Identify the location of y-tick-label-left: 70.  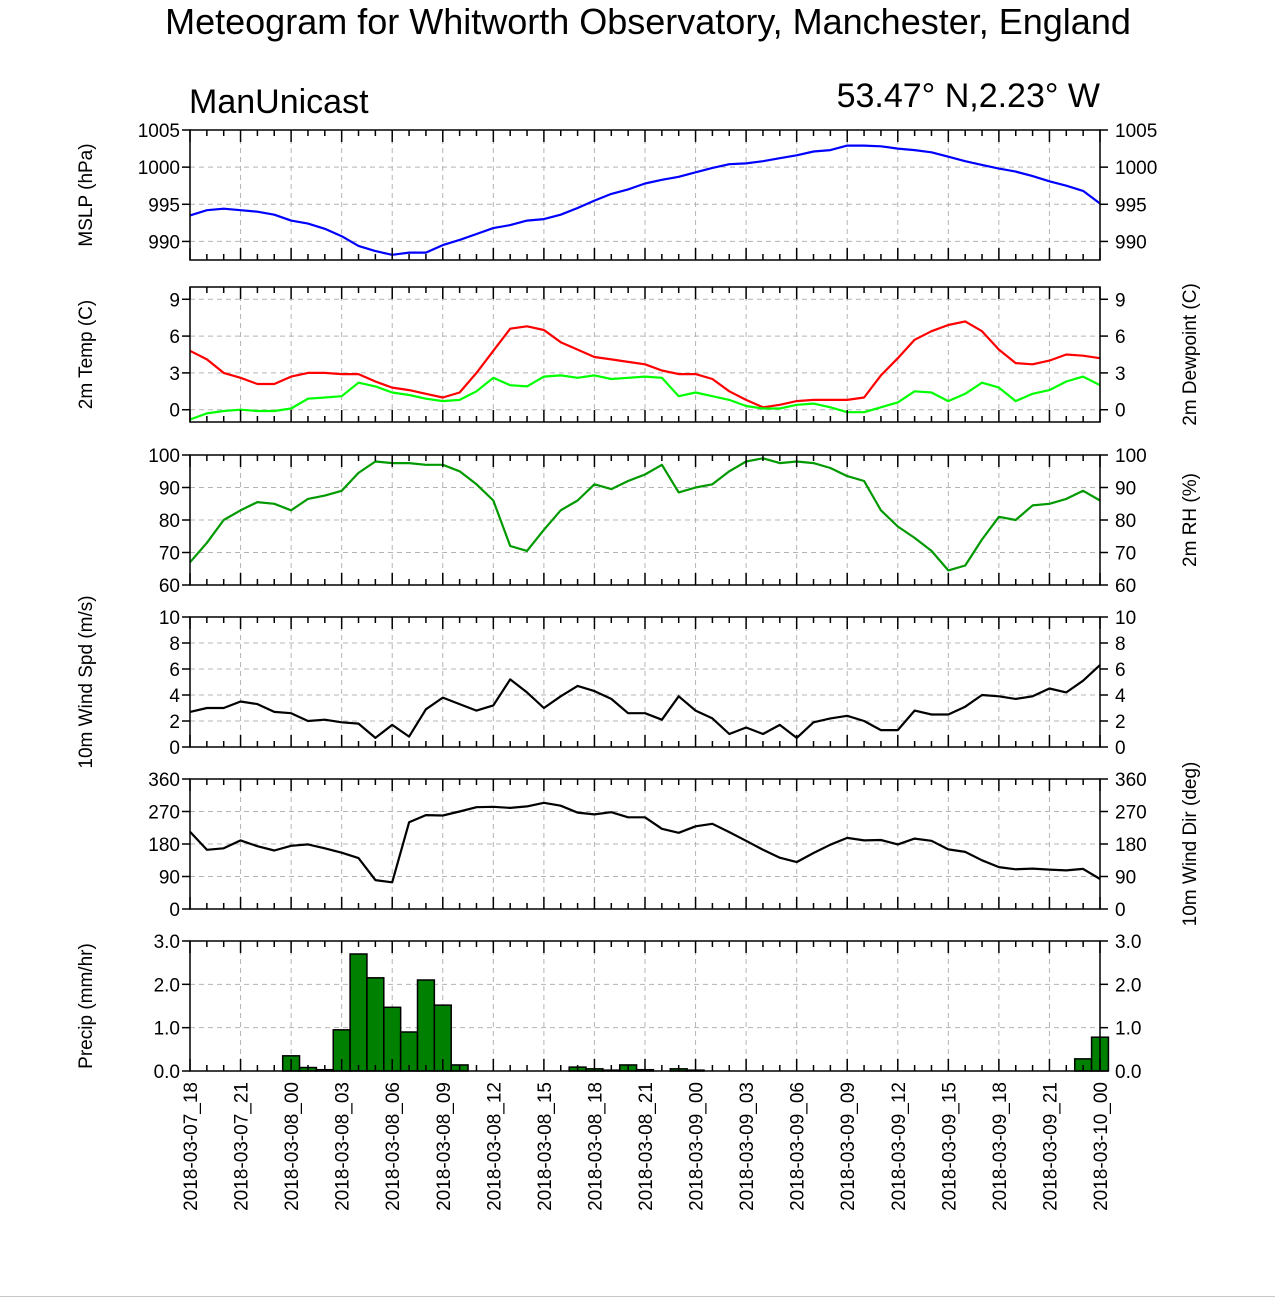
(169, 554).